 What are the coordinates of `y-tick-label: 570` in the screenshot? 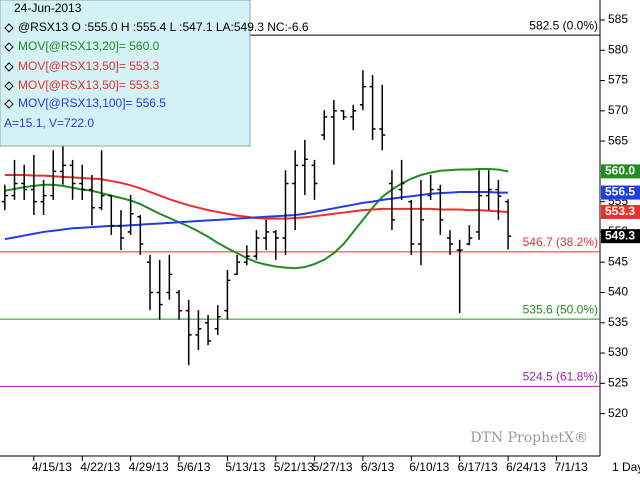 It's located at (618, 110).